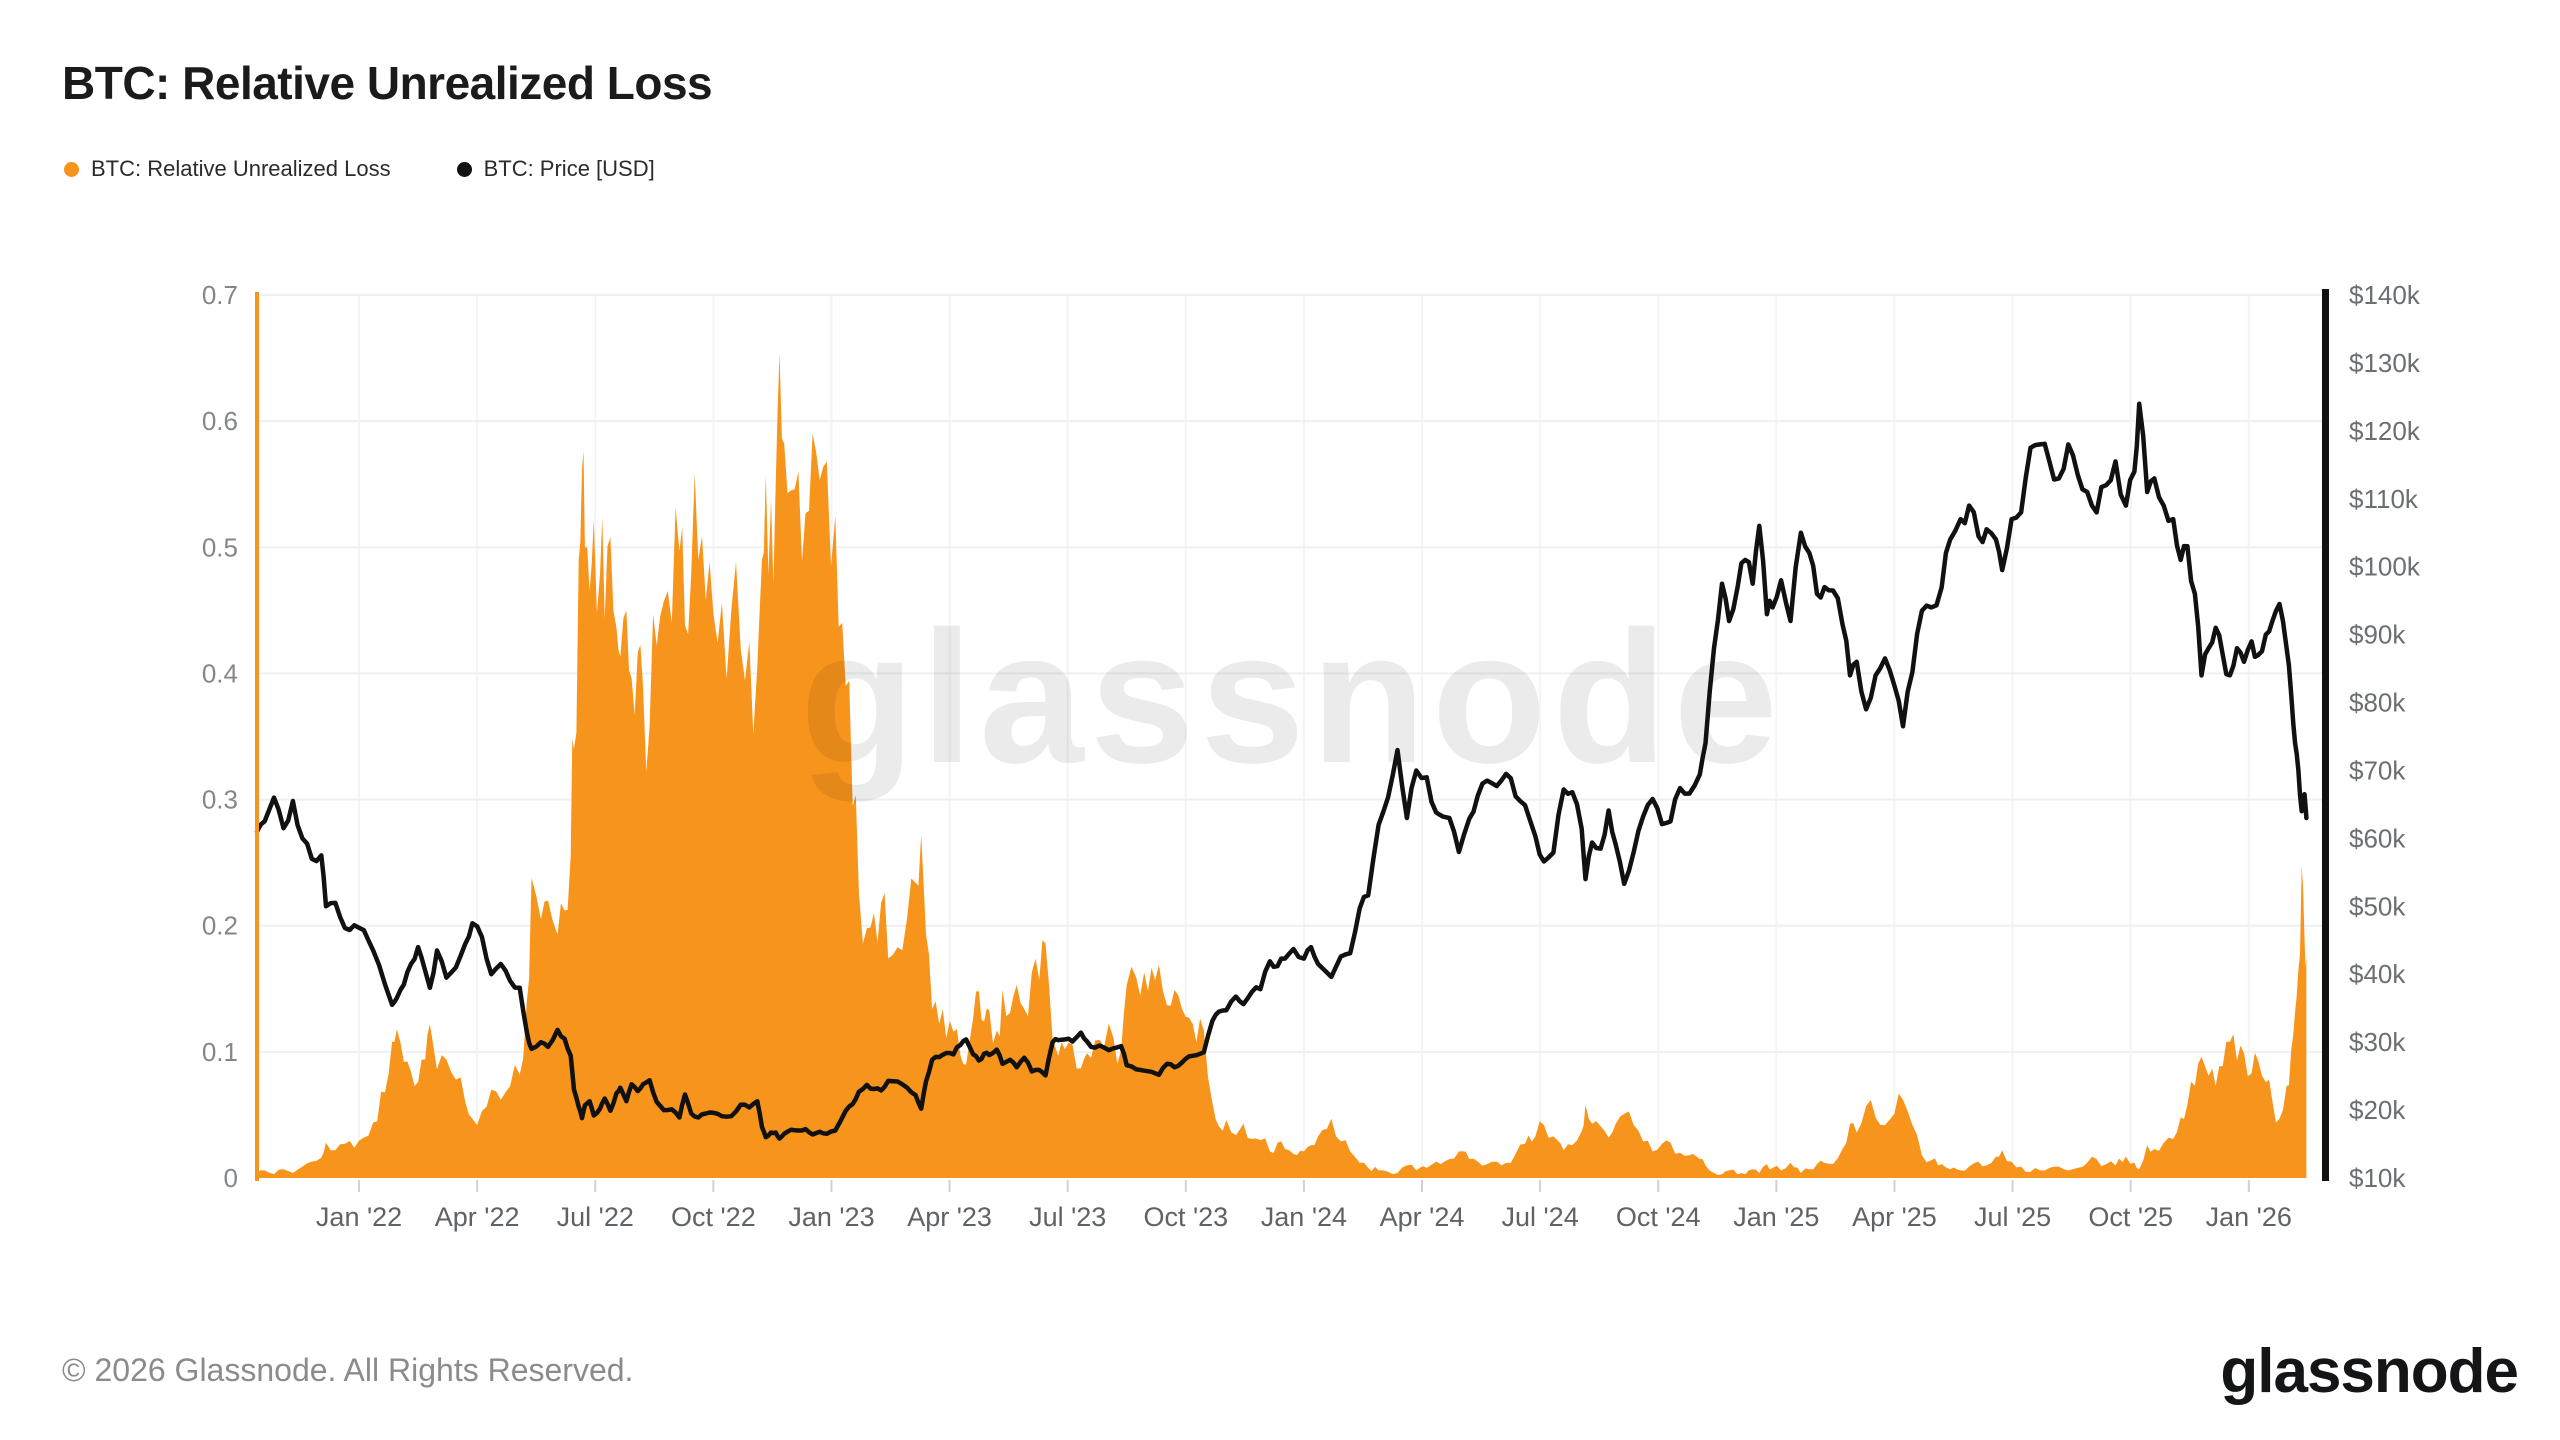  I want to click on left-axis-label: 0.7, so click(220, 295).